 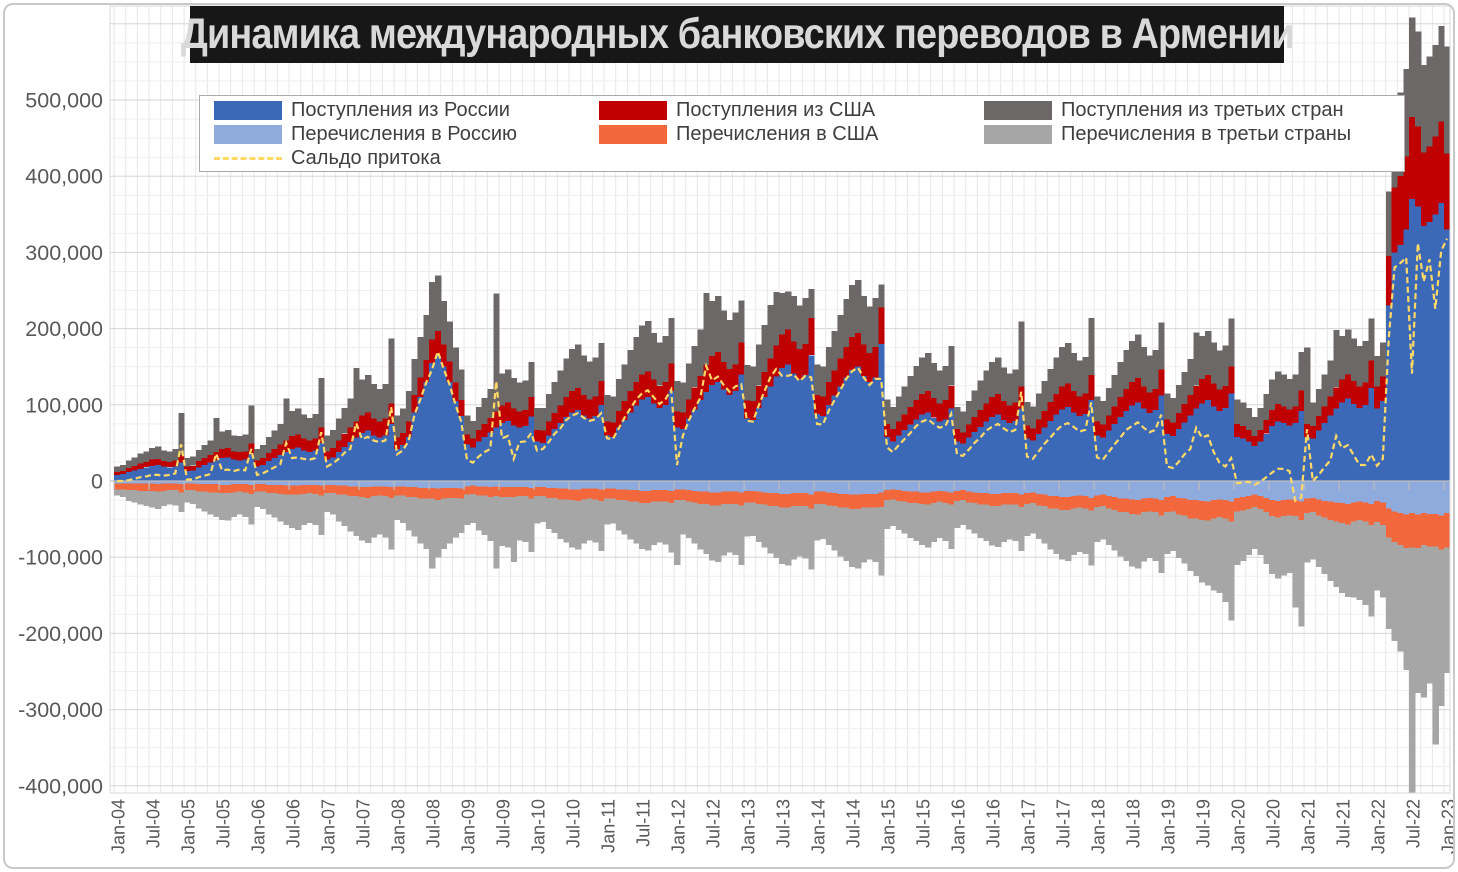 I want to click on svg-text: Jan-17, so click(x=1029, y=826).